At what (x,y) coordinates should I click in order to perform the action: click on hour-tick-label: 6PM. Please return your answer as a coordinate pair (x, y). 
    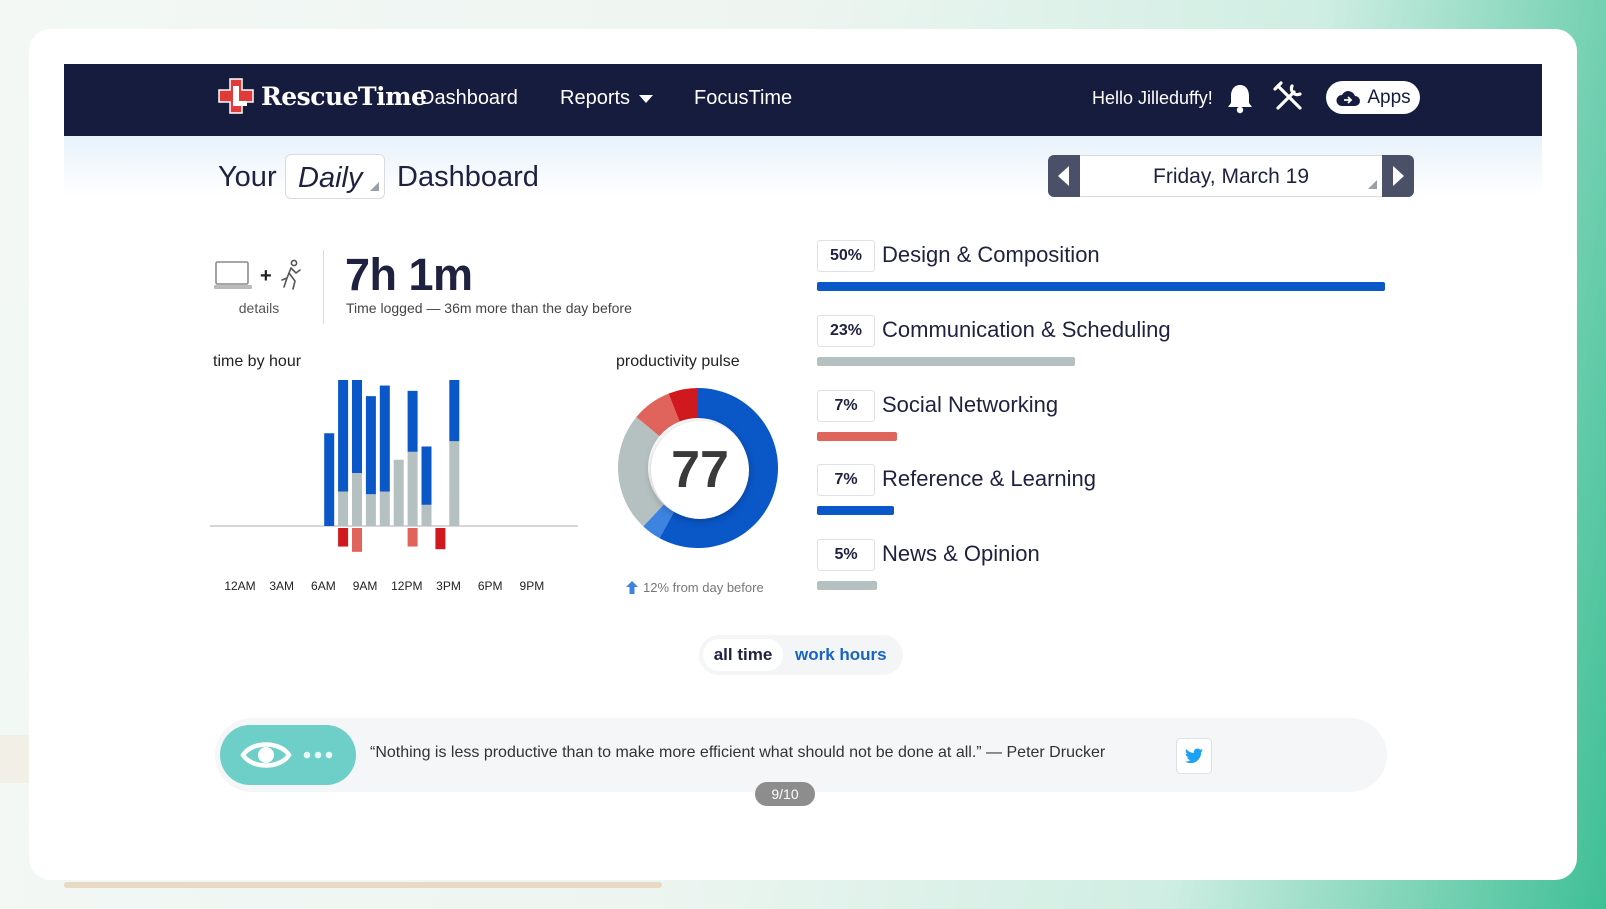
    Looking at the image, I should click on (490, 586).